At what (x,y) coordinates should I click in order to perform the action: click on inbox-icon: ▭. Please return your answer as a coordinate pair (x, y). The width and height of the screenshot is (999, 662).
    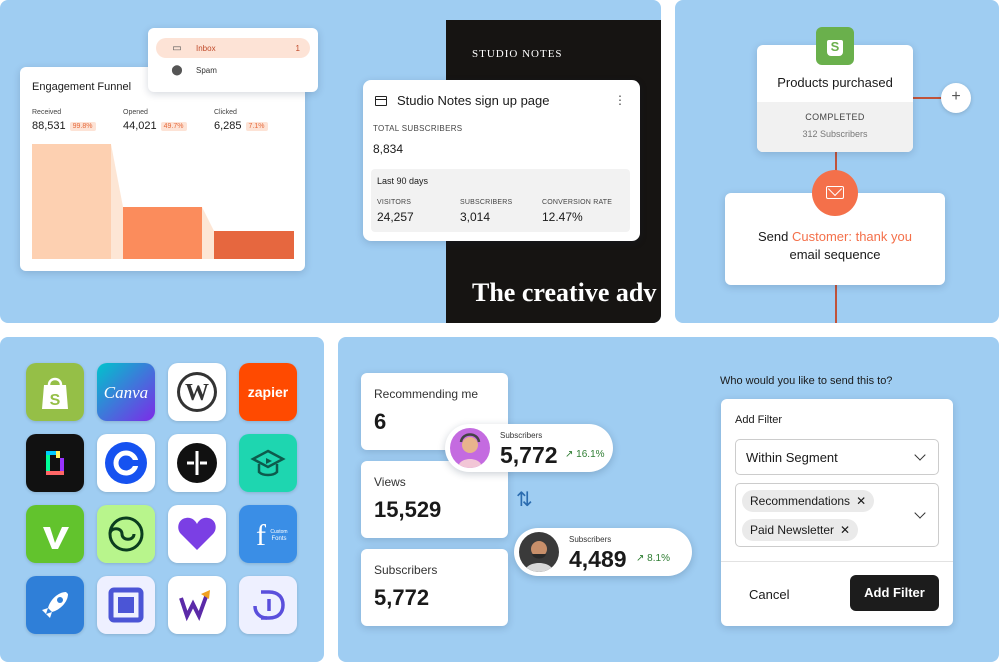
    Looking at the image, I should click on (177, 48).